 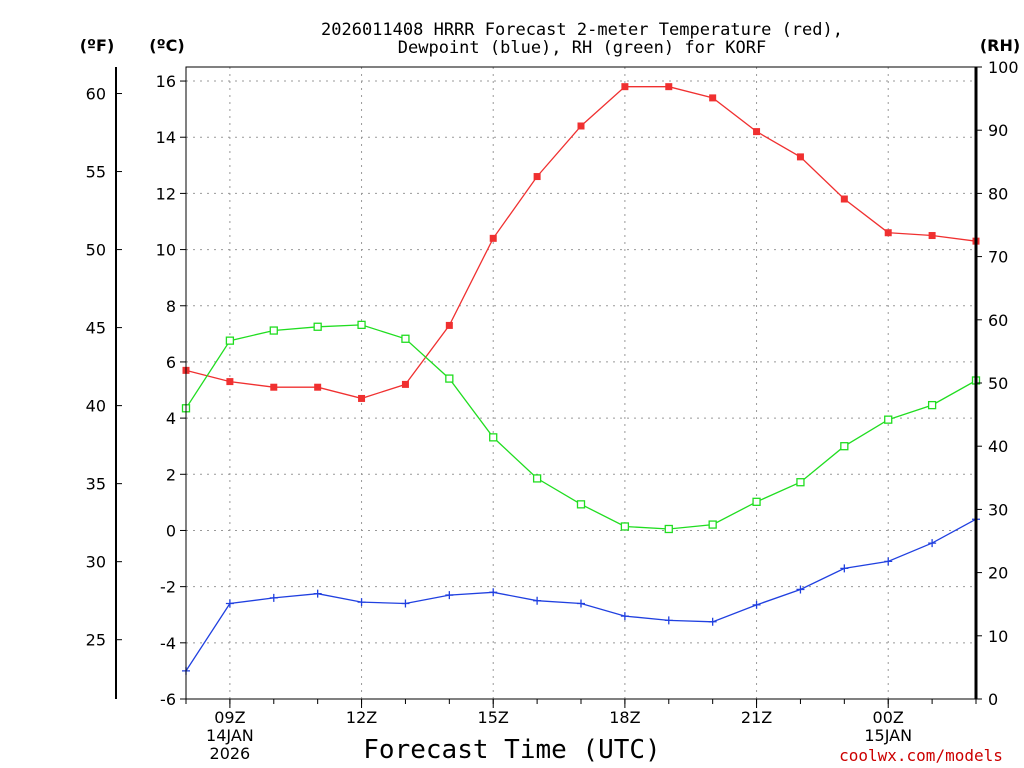 What do you see at coordinates (998, 446) in the screenshot?
I see `rh-tick-label: 40` at bounding box center [998, 446].